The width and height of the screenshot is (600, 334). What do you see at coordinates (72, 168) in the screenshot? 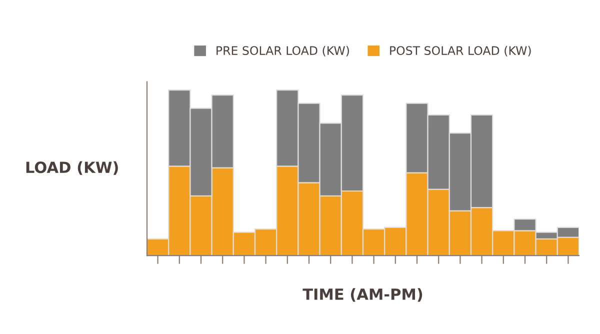
I see `y-axis-title: LOAD (KW)` at bounding box center [72, 168].